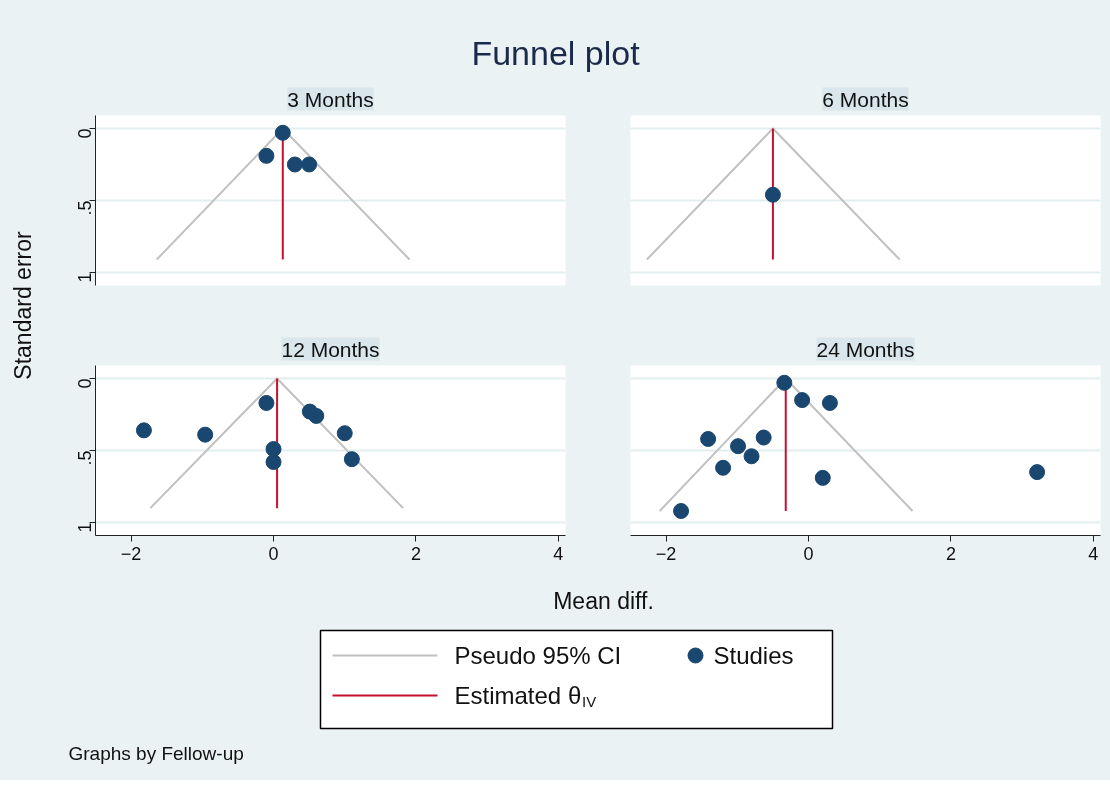  Describe the element at coordinates (330, 99) in the screenshot. I see `chart-subtitle: 3 Months` at that location.